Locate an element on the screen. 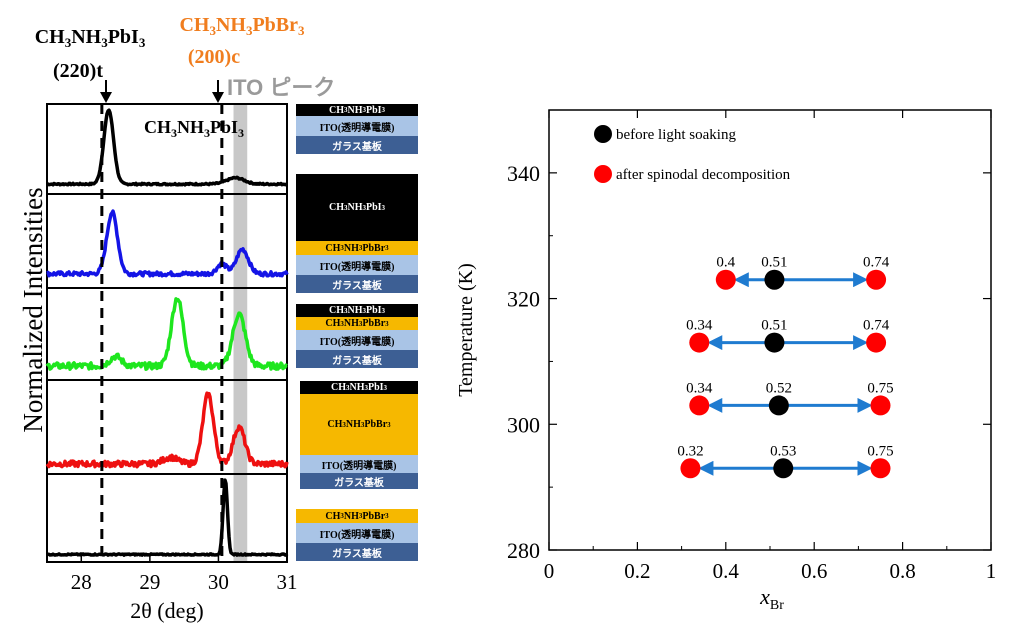  pd-xtick-label: 0.8 is located at coordinates (902, 571).